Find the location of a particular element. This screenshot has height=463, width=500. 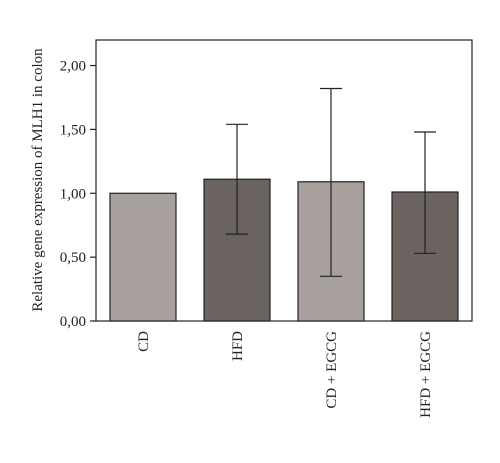

category-label-4: HFD + EGCG is located at coordinates (426, 374).